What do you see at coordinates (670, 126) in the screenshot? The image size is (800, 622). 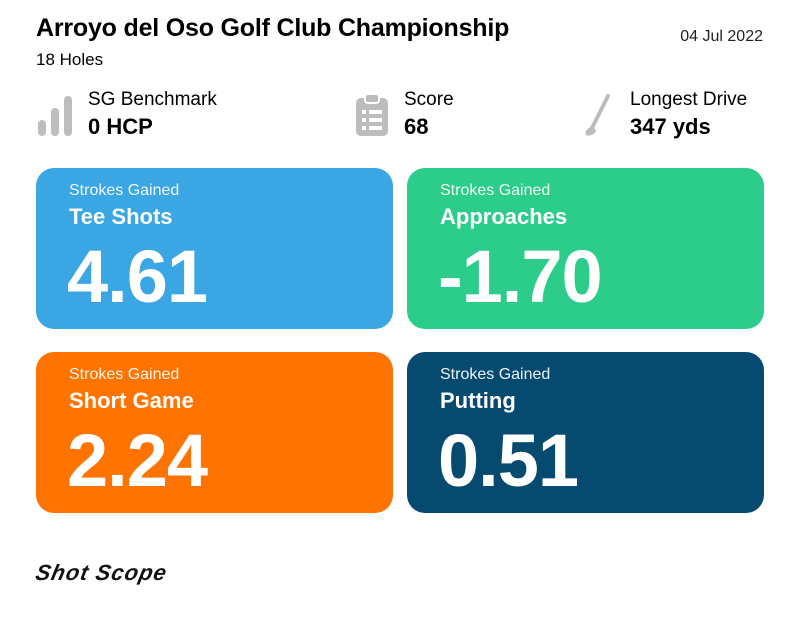 I see `stat-value: 347 yds` at bounding box center [670, 126].